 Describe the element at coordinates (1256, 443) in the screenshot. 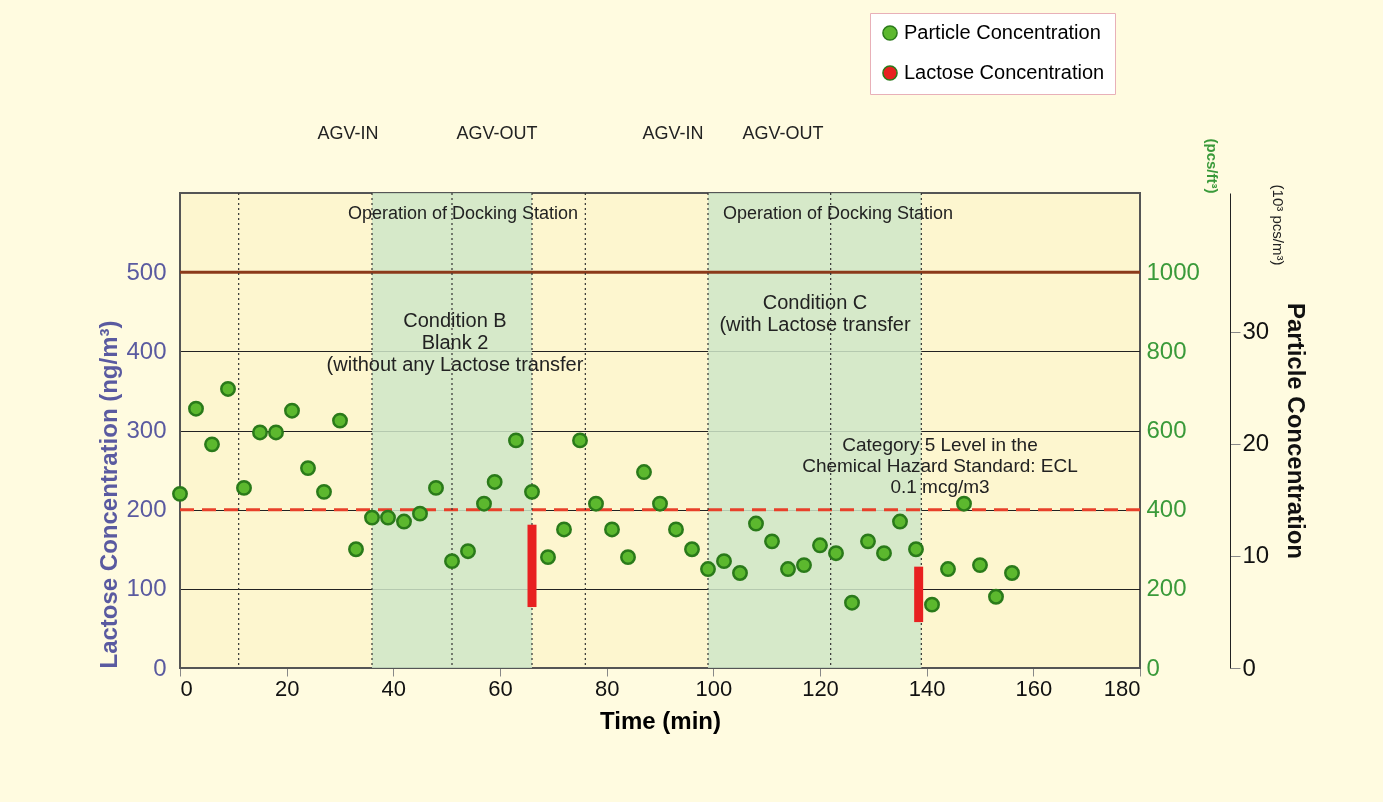

I see `y3-tick-label: 20` at that location.